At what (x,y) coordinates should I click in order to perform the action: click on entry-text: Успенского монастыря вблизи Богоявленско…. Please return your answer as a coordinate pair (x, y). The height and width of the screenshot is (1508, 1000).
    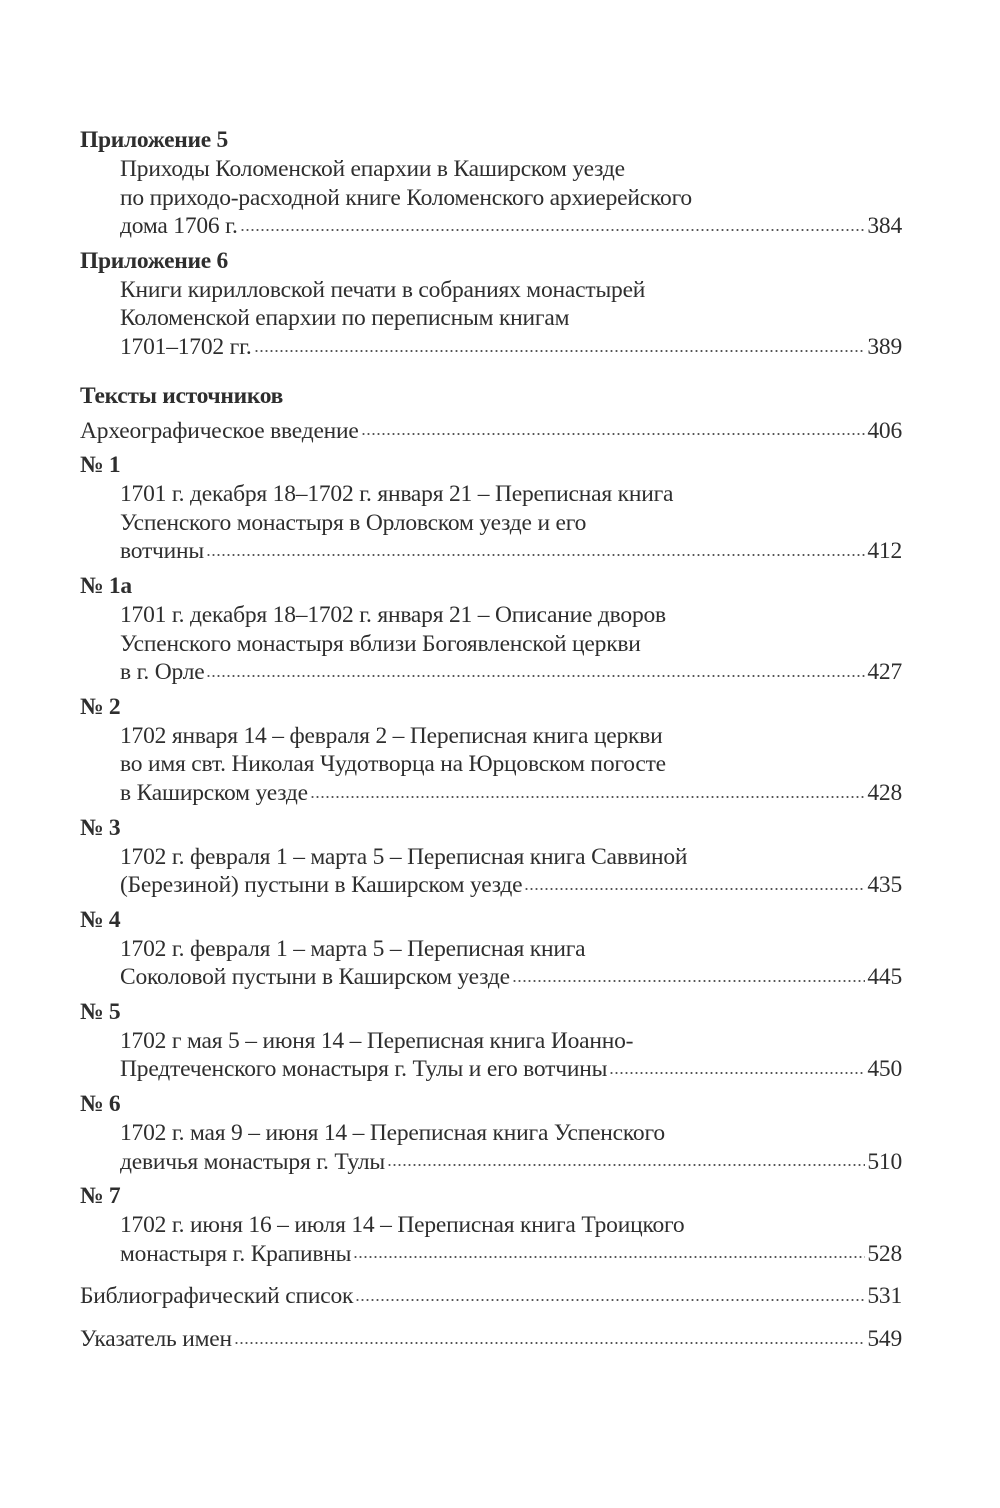
    Looking at the image, I should click on (380, 643).